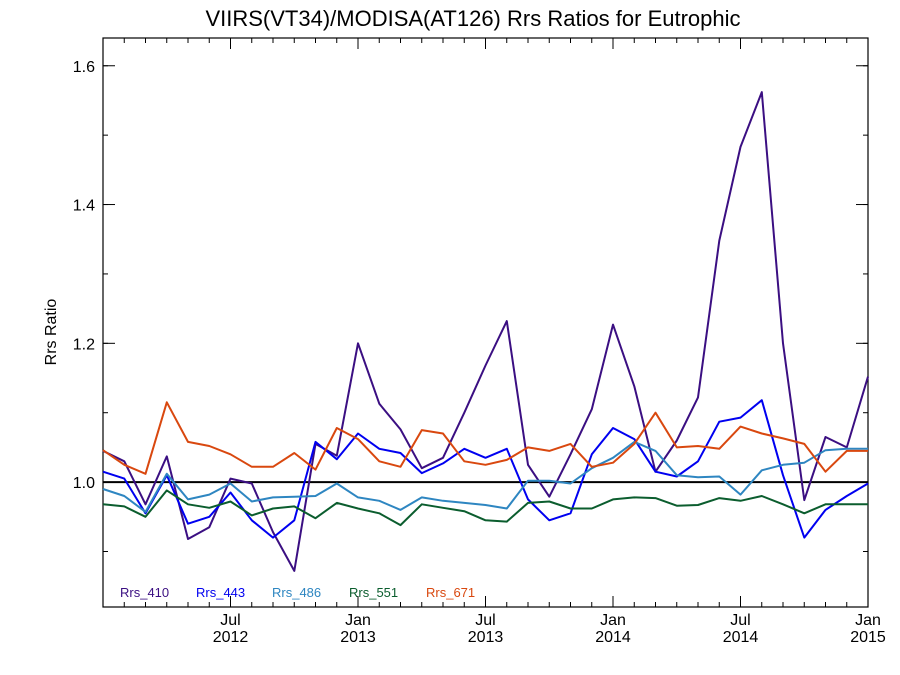 This screenshot has height=675, width=900. Describe the element at coordinates (84, 67) in the screenshot. I see `y-tick-label: 1.6` at that location.